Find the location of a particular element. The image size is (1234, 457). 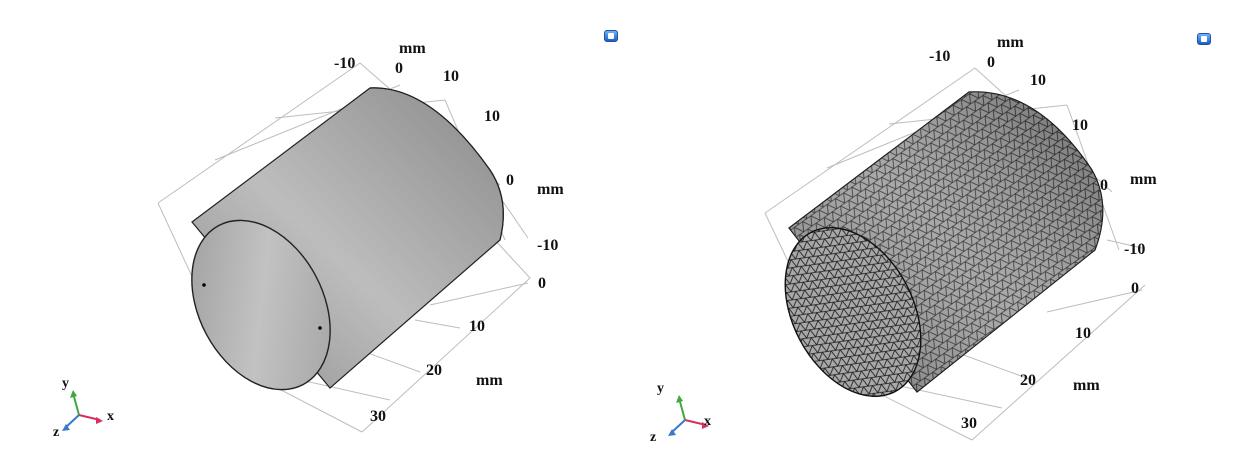

cylinder-back-edge is located at coordinates (436, 164).